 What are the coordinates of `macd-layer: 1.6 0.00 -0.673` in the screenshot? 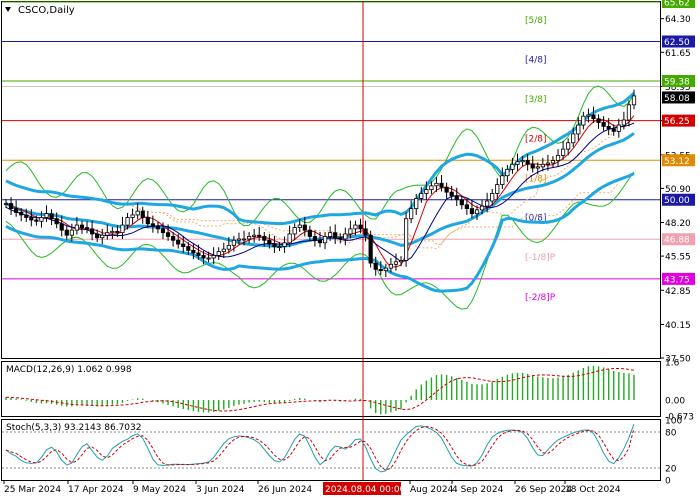 It's located at (349, 391).